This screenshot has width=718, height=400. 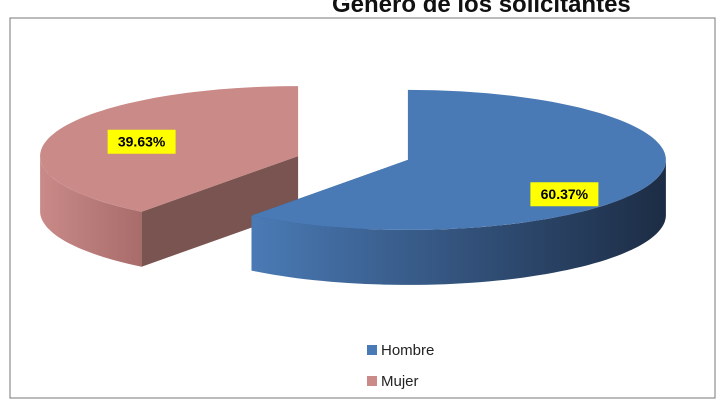 I want to click on slice-wall, so click(x=91, y=211).